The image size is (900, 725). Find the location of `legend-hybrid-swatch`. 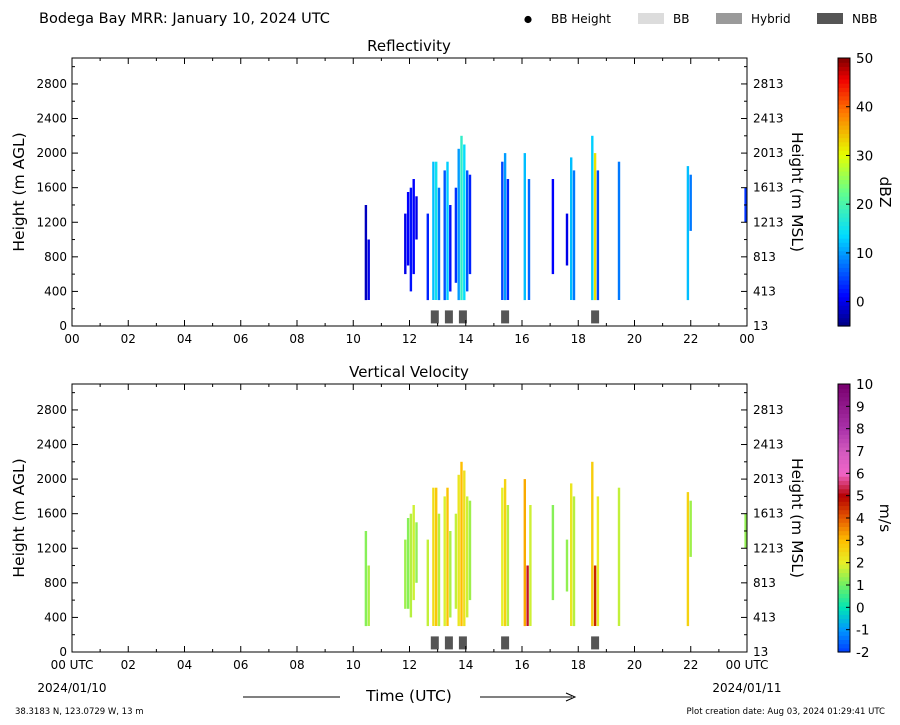

legend-hybrid-swatch is located at coordinates (729, 18).